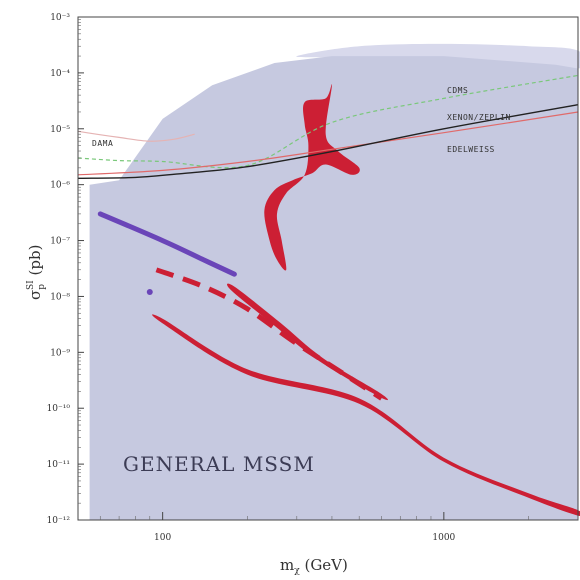  What do you see at coordinates (60, 18) in the screenshot?
I see `y-tick-label: 10⁻³` at bounding box center [60, 18].